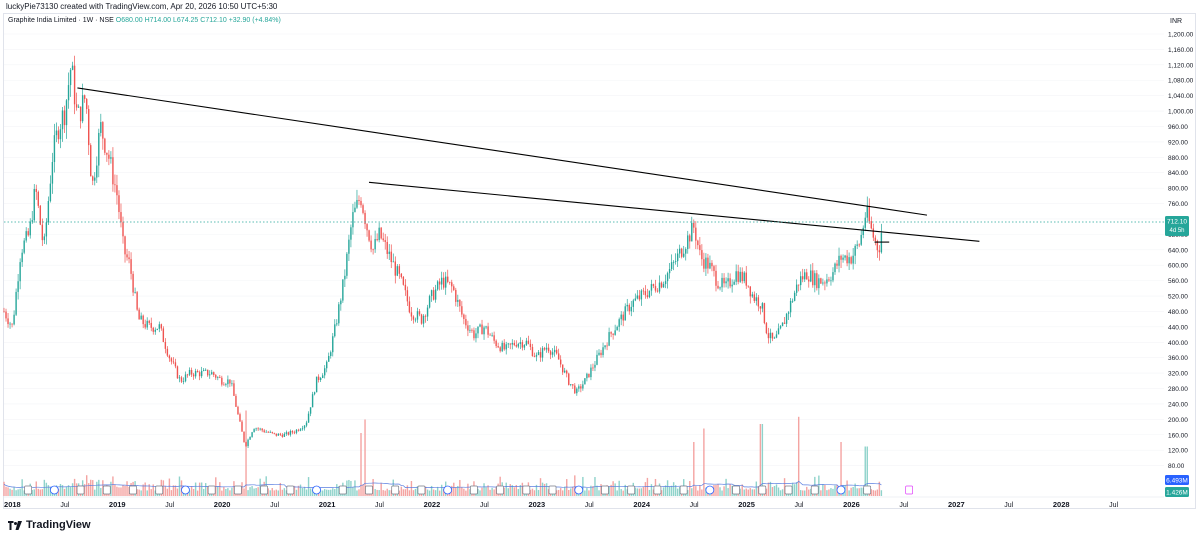 Image resolution: width=1200 pixels, height=538 pixels. I want to click on symbol-title: Graphite India Limited · 1W · NSE, so click(61, 20).